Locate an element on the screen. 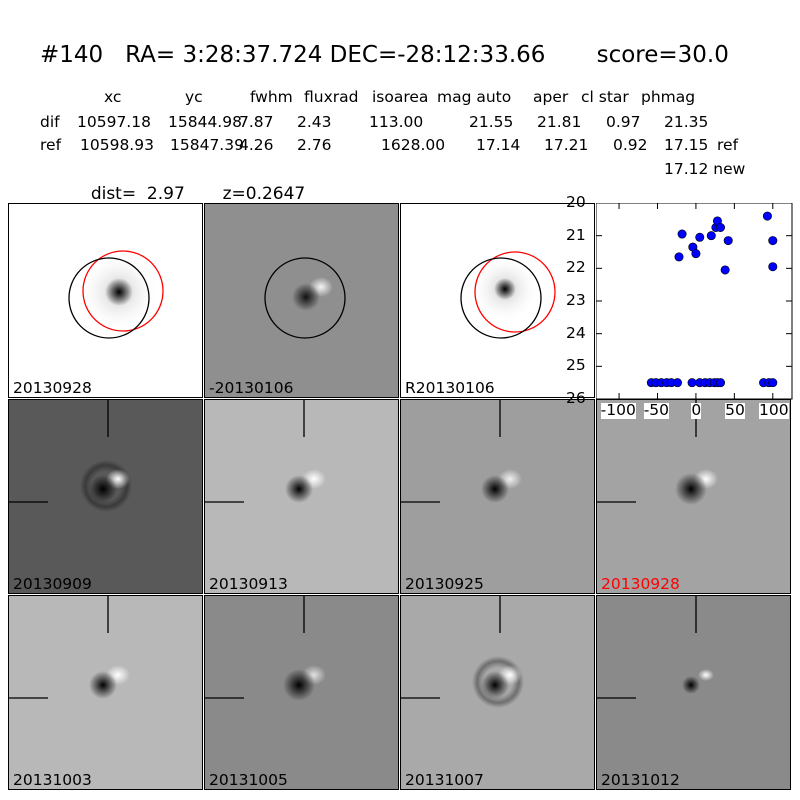  column-header-isoarea: isoarea is located at coordinates (400, 97).